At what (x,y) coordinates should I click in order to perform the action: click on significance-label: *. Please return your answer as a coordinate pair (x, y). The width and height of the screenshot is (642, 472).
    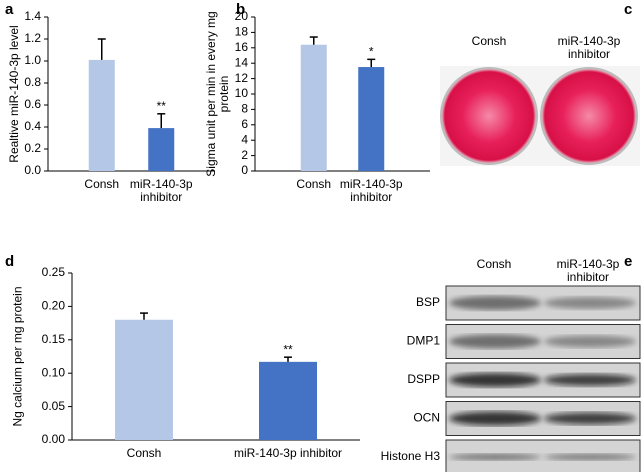
    Looking at the image, I should click on (371, 52).